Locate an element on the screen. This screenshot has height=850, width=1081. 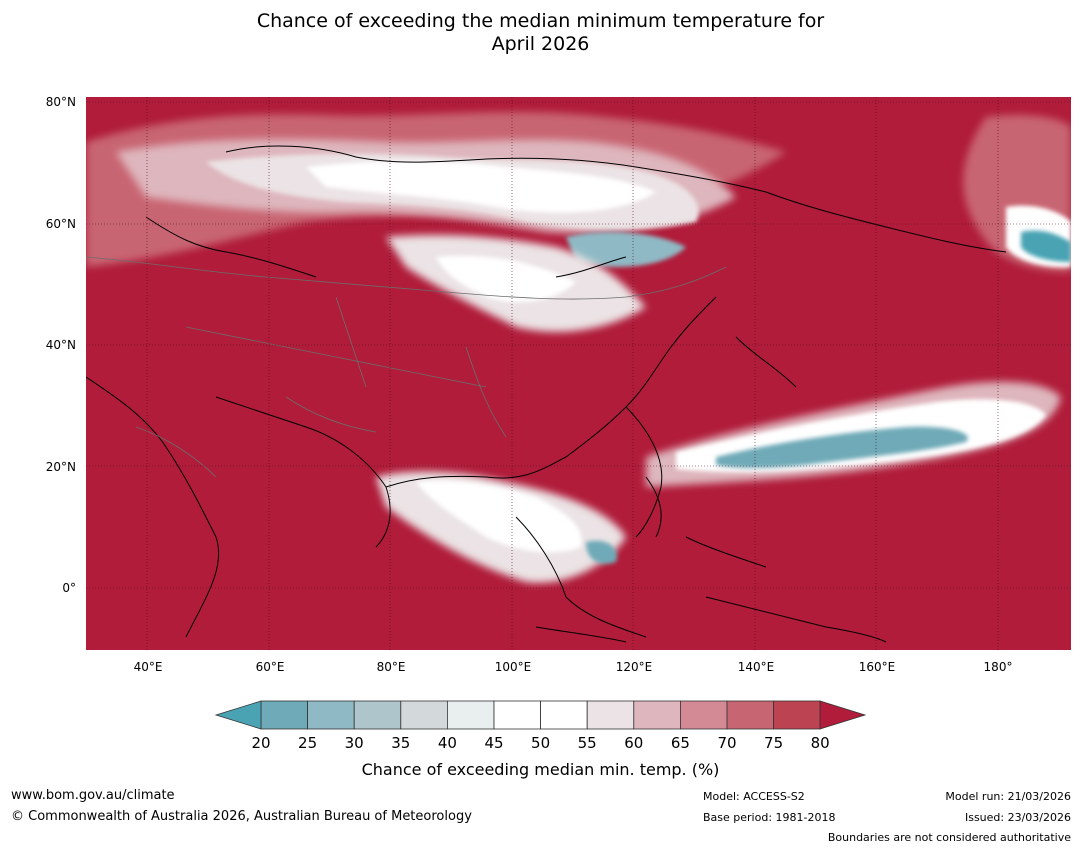
tropical-pacific-band is located at coordinates (853, 434).